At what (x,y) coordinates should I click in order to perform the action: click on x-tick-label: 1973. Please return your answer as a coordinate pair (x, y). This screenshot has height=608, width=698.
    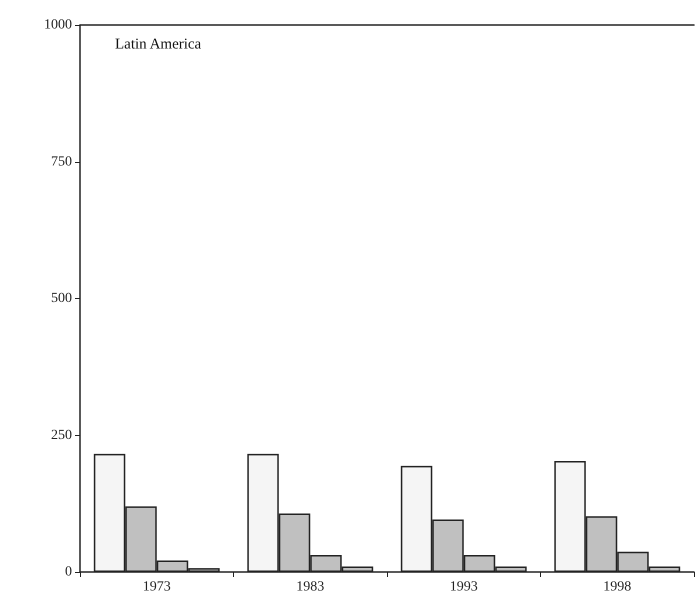
    Looking at the image, I should click on (156, 587).